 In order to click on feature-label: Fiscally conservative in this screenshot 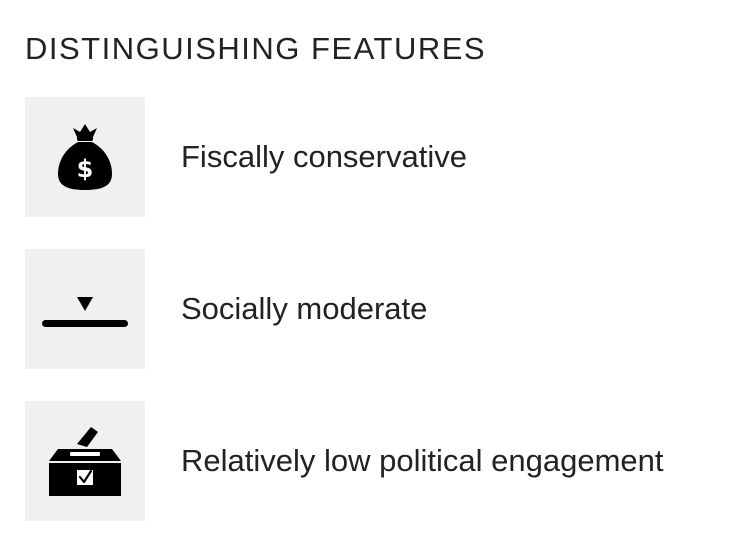, I will do `click(324, 156)`.